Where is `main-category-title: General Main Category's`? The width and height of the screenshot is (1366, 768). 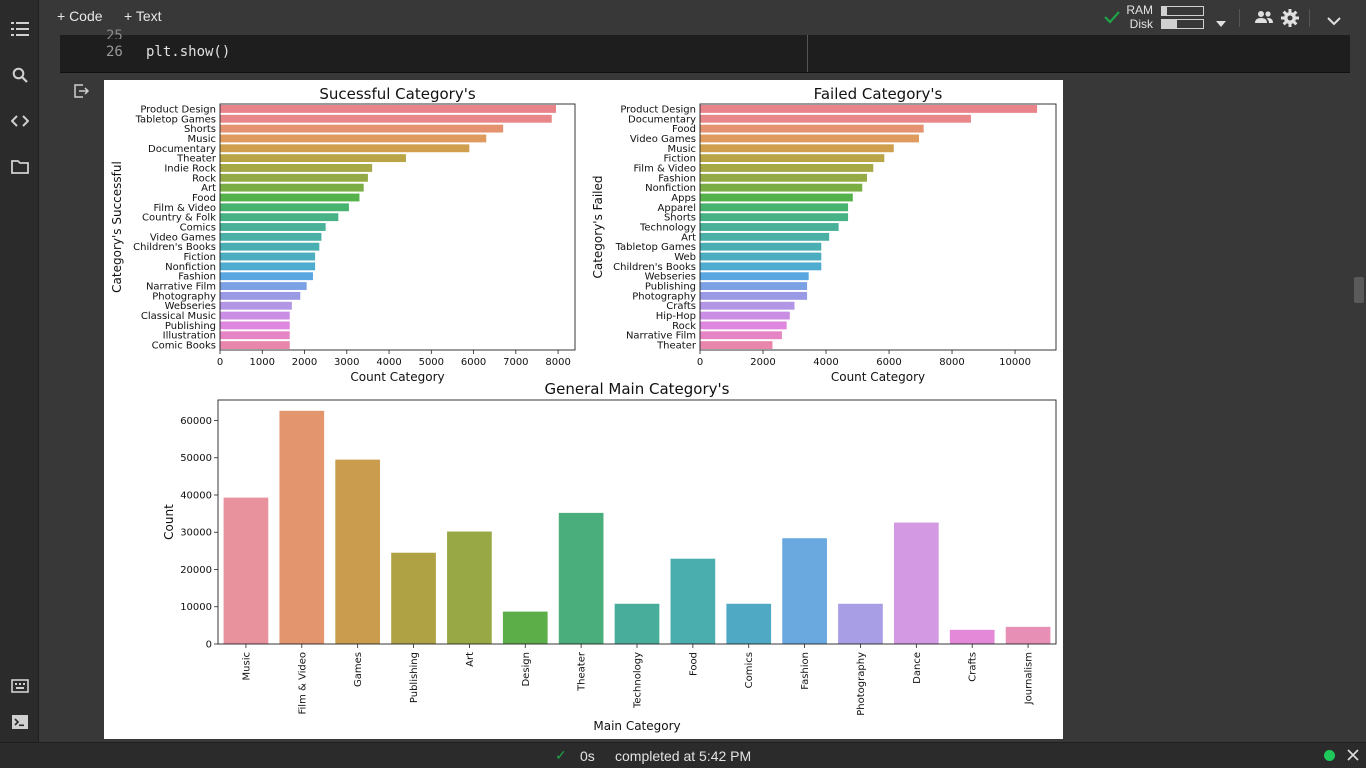 main-category-title: General Main Category's is located at coordinates (637, 389).